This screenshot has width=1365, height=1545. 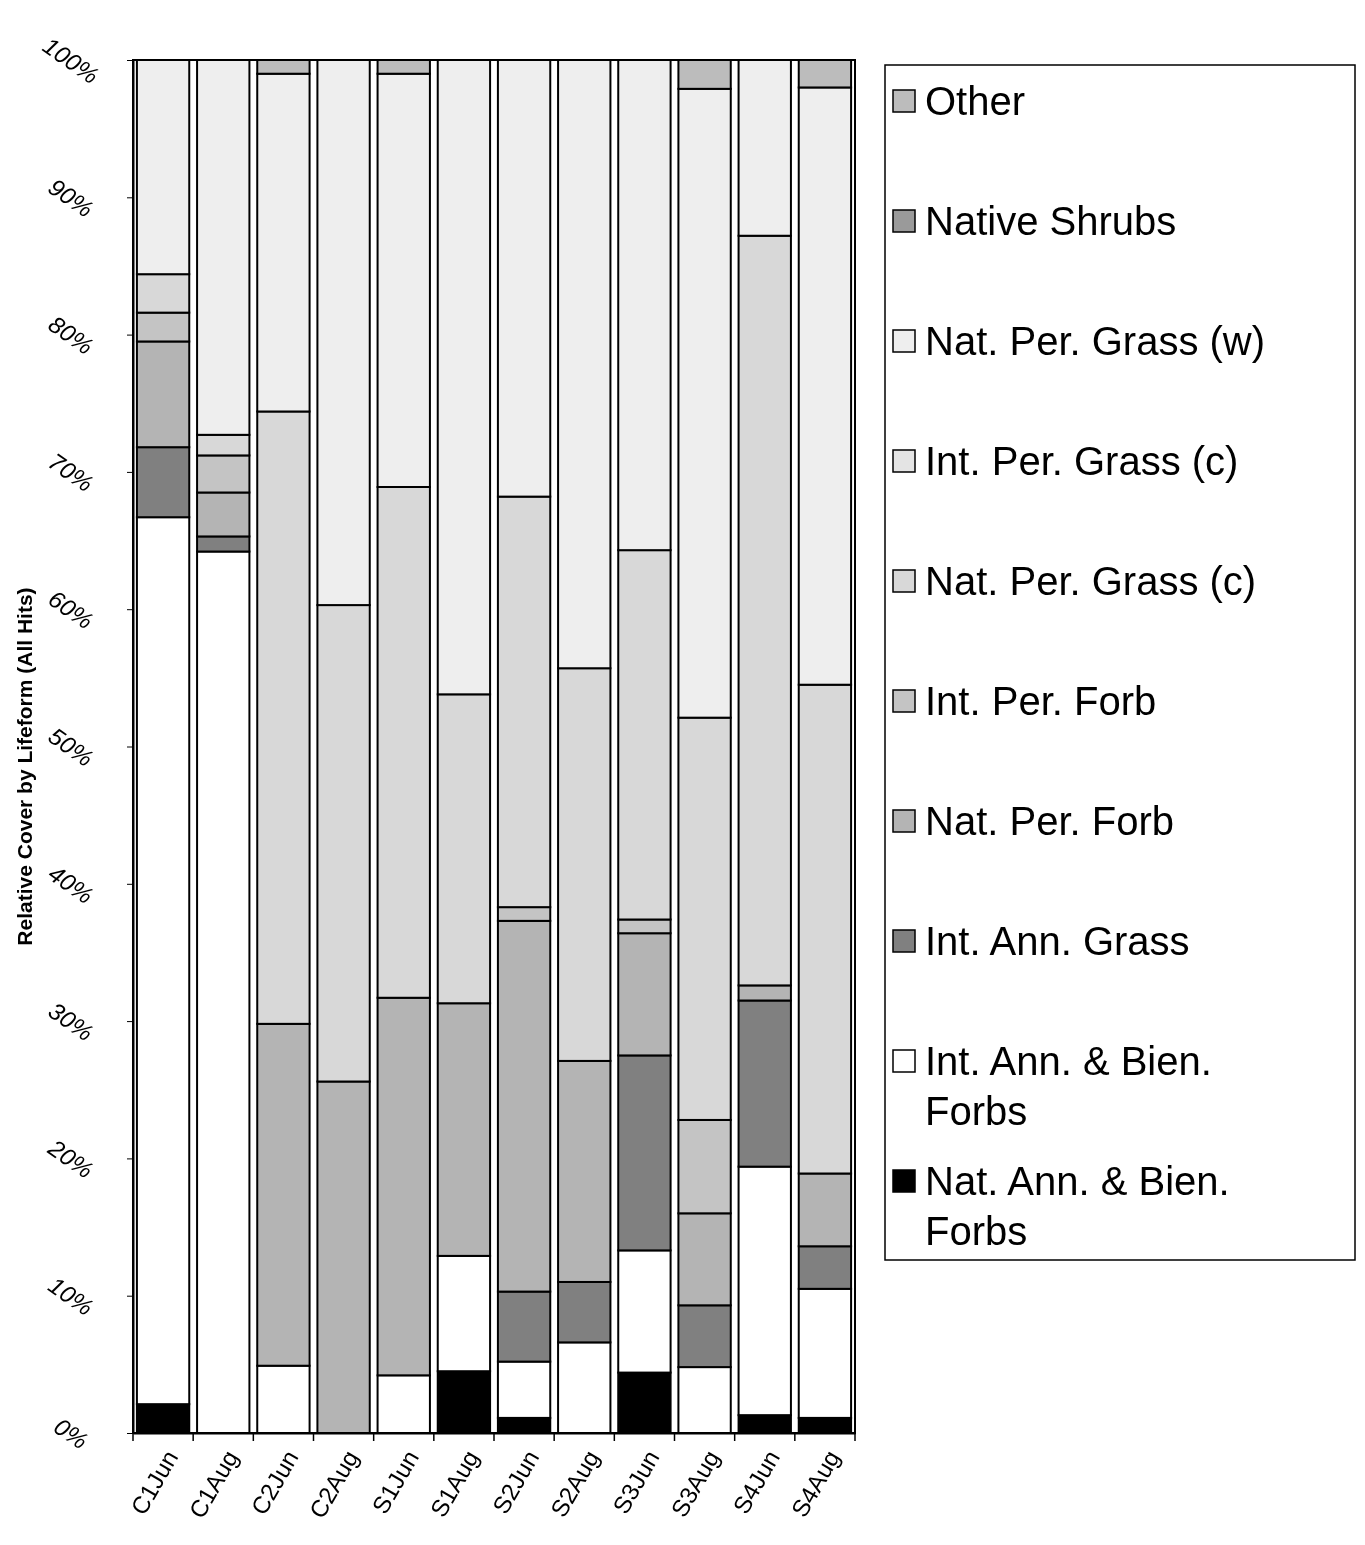 I want to click on legend-label: Native Shrubs, so click(x=1051, y=221).